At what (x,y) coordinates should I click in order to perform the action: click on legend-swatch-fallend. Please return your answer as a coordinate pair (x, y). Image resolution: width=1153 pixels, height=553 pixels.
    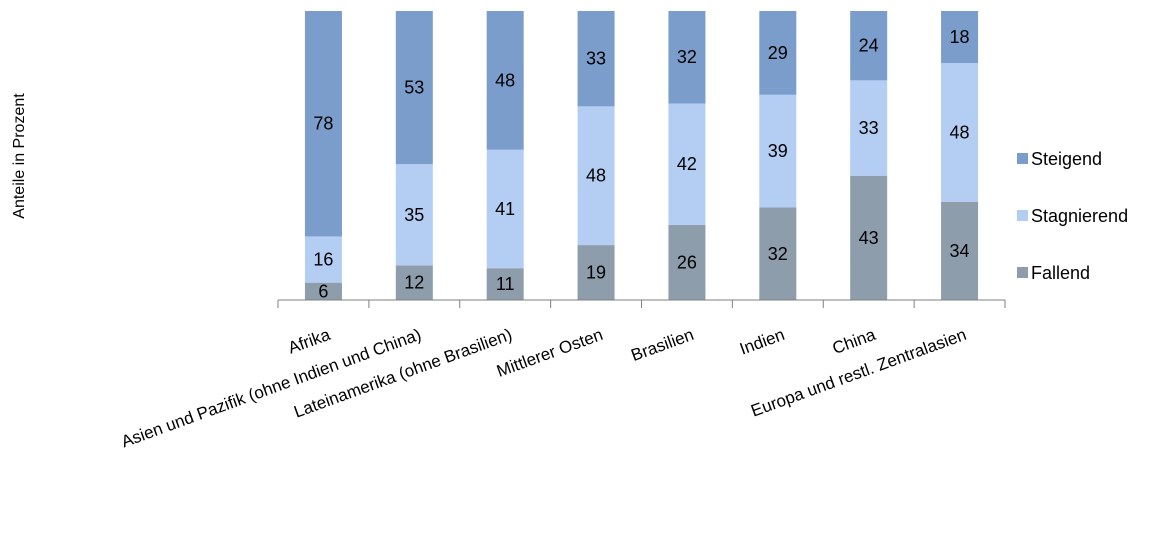
    Looking at the image, I should click on (1022, 272).